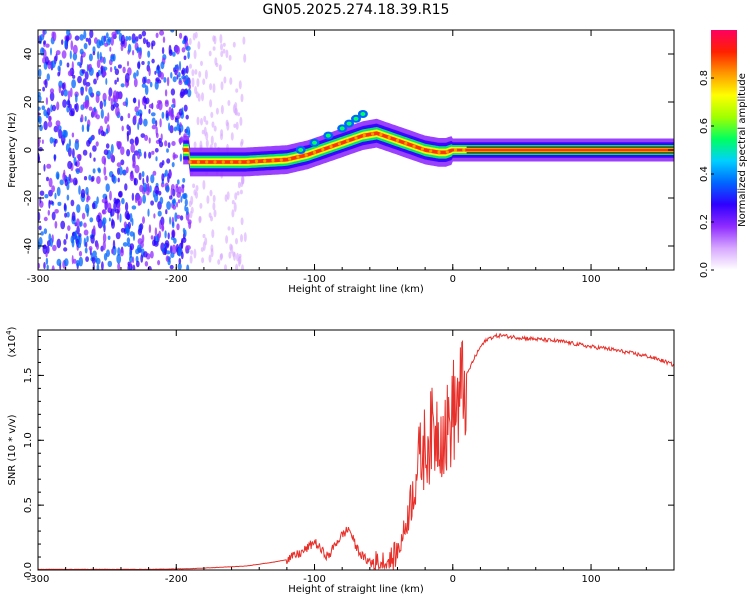 The image size is (750, 600). What do you see at coordinates (9, 332) in the screenshot?
I see `snr-multiplier-exp: 4` at bounding box center [9, 332].